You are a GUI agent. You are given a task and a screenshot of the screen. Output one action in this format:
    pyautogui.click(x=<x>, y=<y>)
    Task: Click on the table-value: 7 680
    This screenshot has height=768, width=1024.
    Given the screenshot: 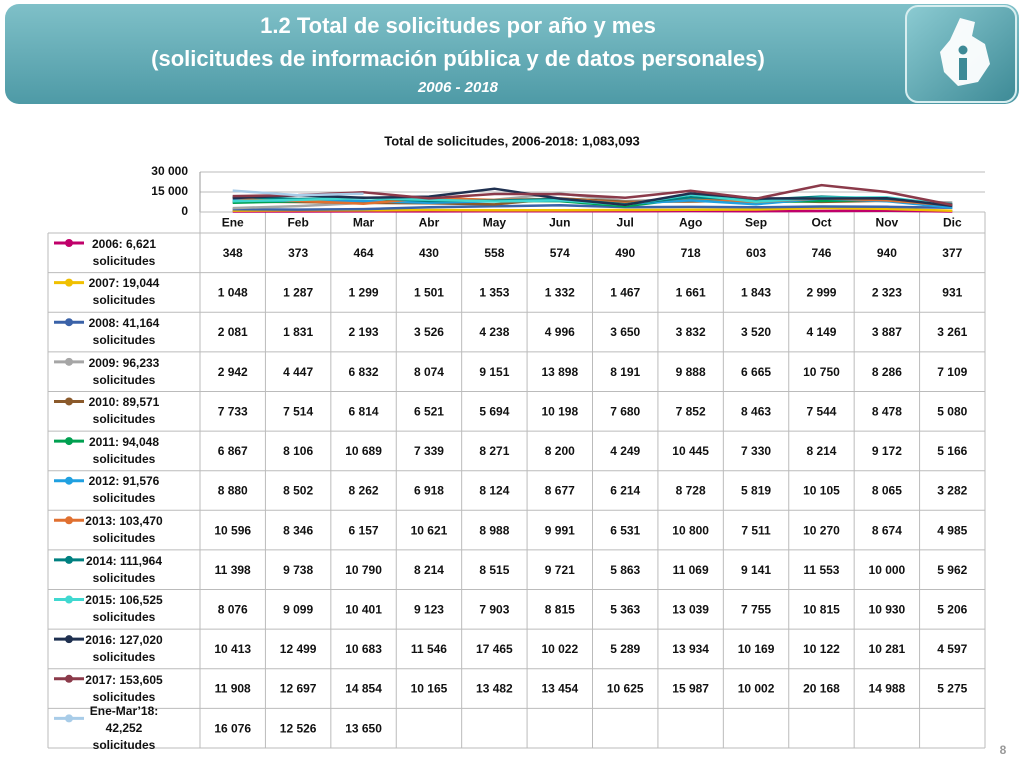 What is the action you would take?
    pyautogui.click(x=625, y=411)
    